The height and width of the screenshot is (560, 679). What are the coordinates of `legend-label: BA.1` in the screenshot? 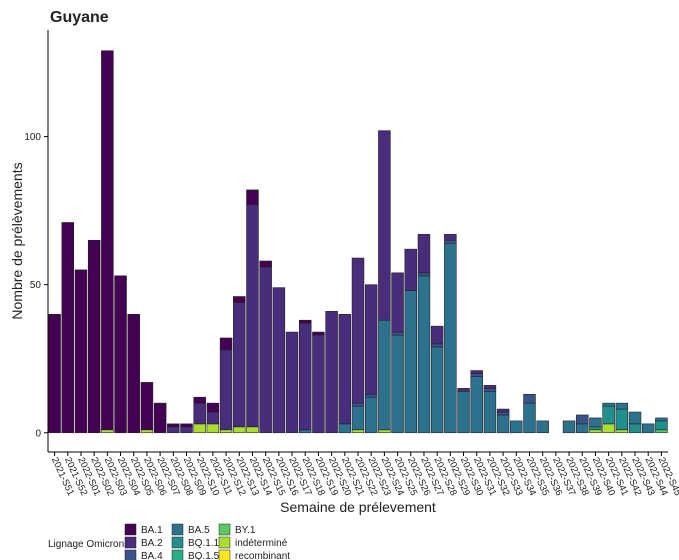 It's located at (152, 530).